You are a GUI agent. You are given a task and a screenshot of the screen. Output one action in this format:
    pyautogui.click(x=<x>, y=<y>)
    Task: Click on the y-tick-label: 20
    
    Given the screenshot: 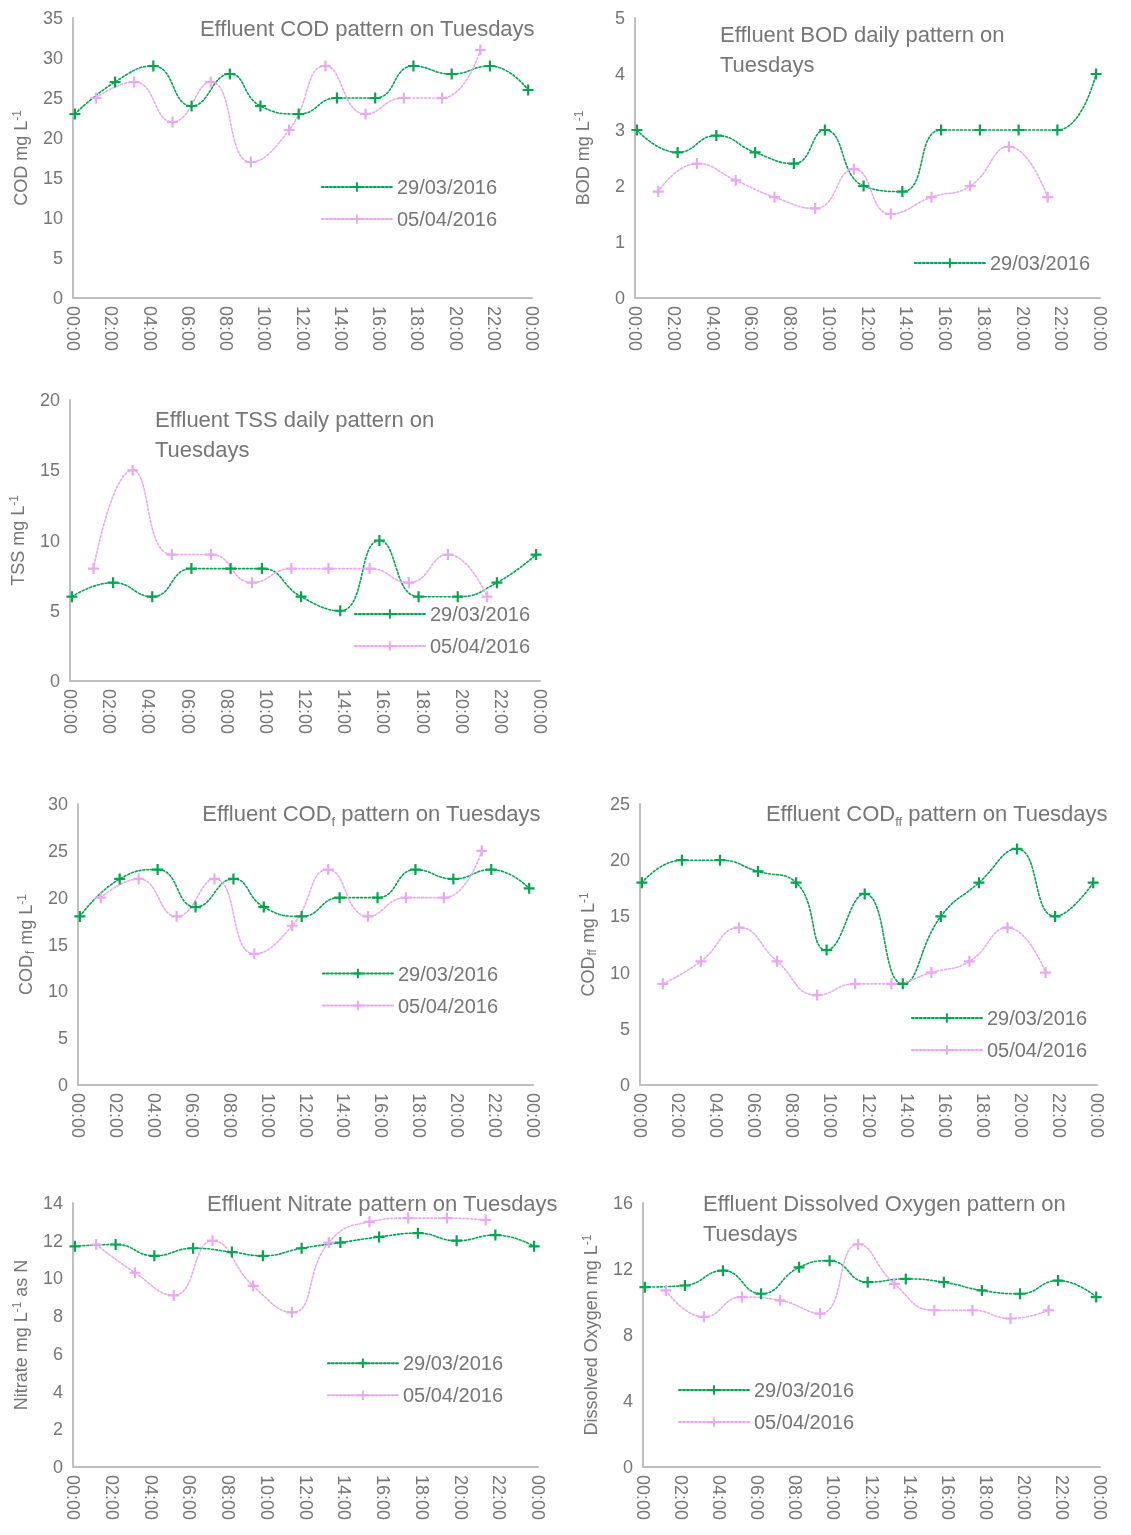 What is the action you would take?
    pyautogui.click(x=49, y=400)
    